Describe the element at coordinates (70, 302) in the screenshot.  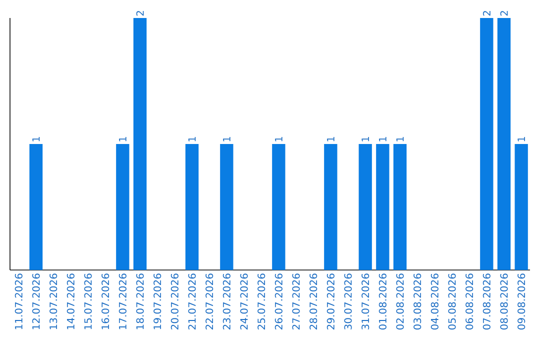
I see `x-tick-label: 14.07.2026` at that location.